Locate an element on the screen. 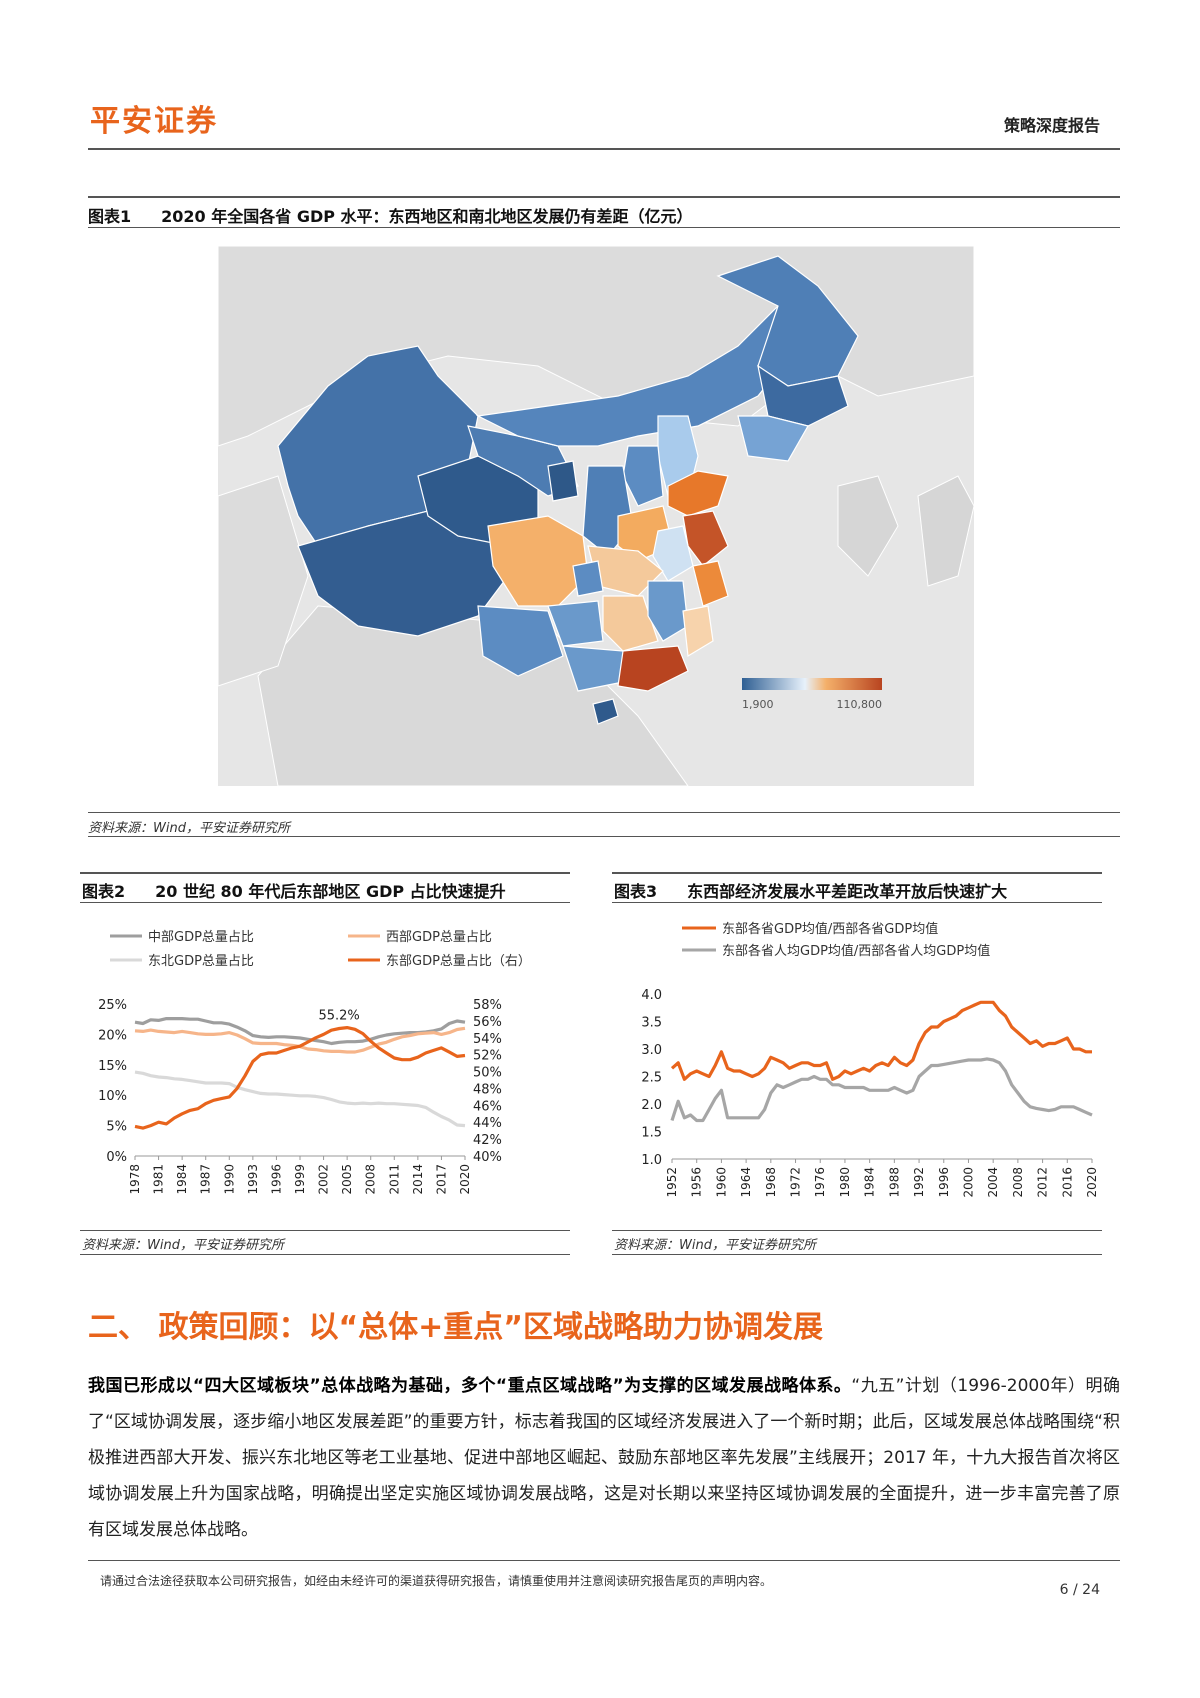 The width and height of the screenshot is (1200, 1698). y-right-tick-label: 54% is located at coordinates (487, 1039).